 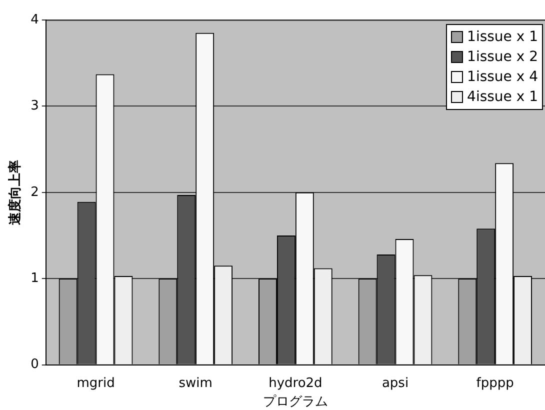 What do you see at coordinates (34, 364) in the screenshot?
I see `y-tick-label: 0` at bounding box center [34, 364].